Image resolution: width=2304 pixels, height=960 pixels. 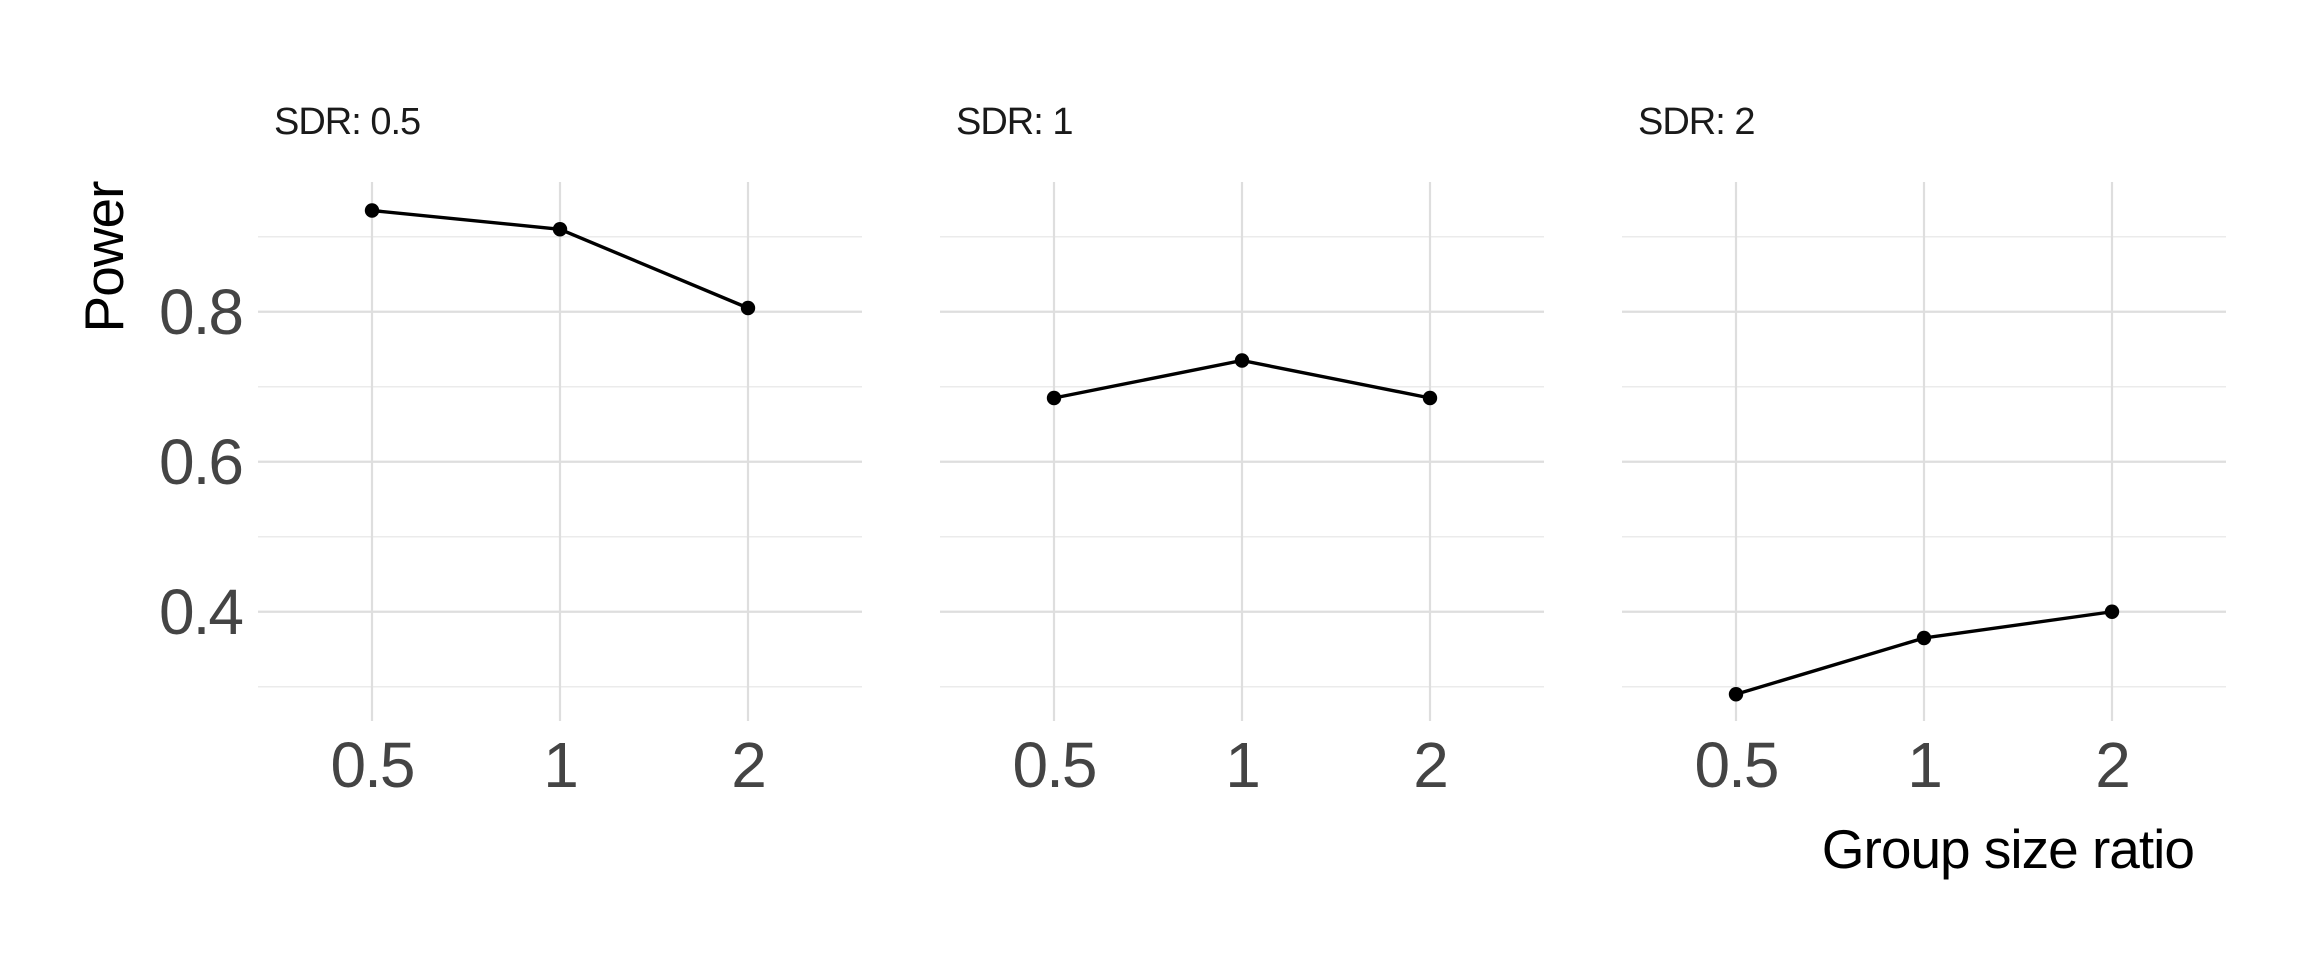 What do you see at coordinates (201, 612) in the screenshot?
I see `y-tick-label-0.4: 0.4` at bounding box center [201, 612].